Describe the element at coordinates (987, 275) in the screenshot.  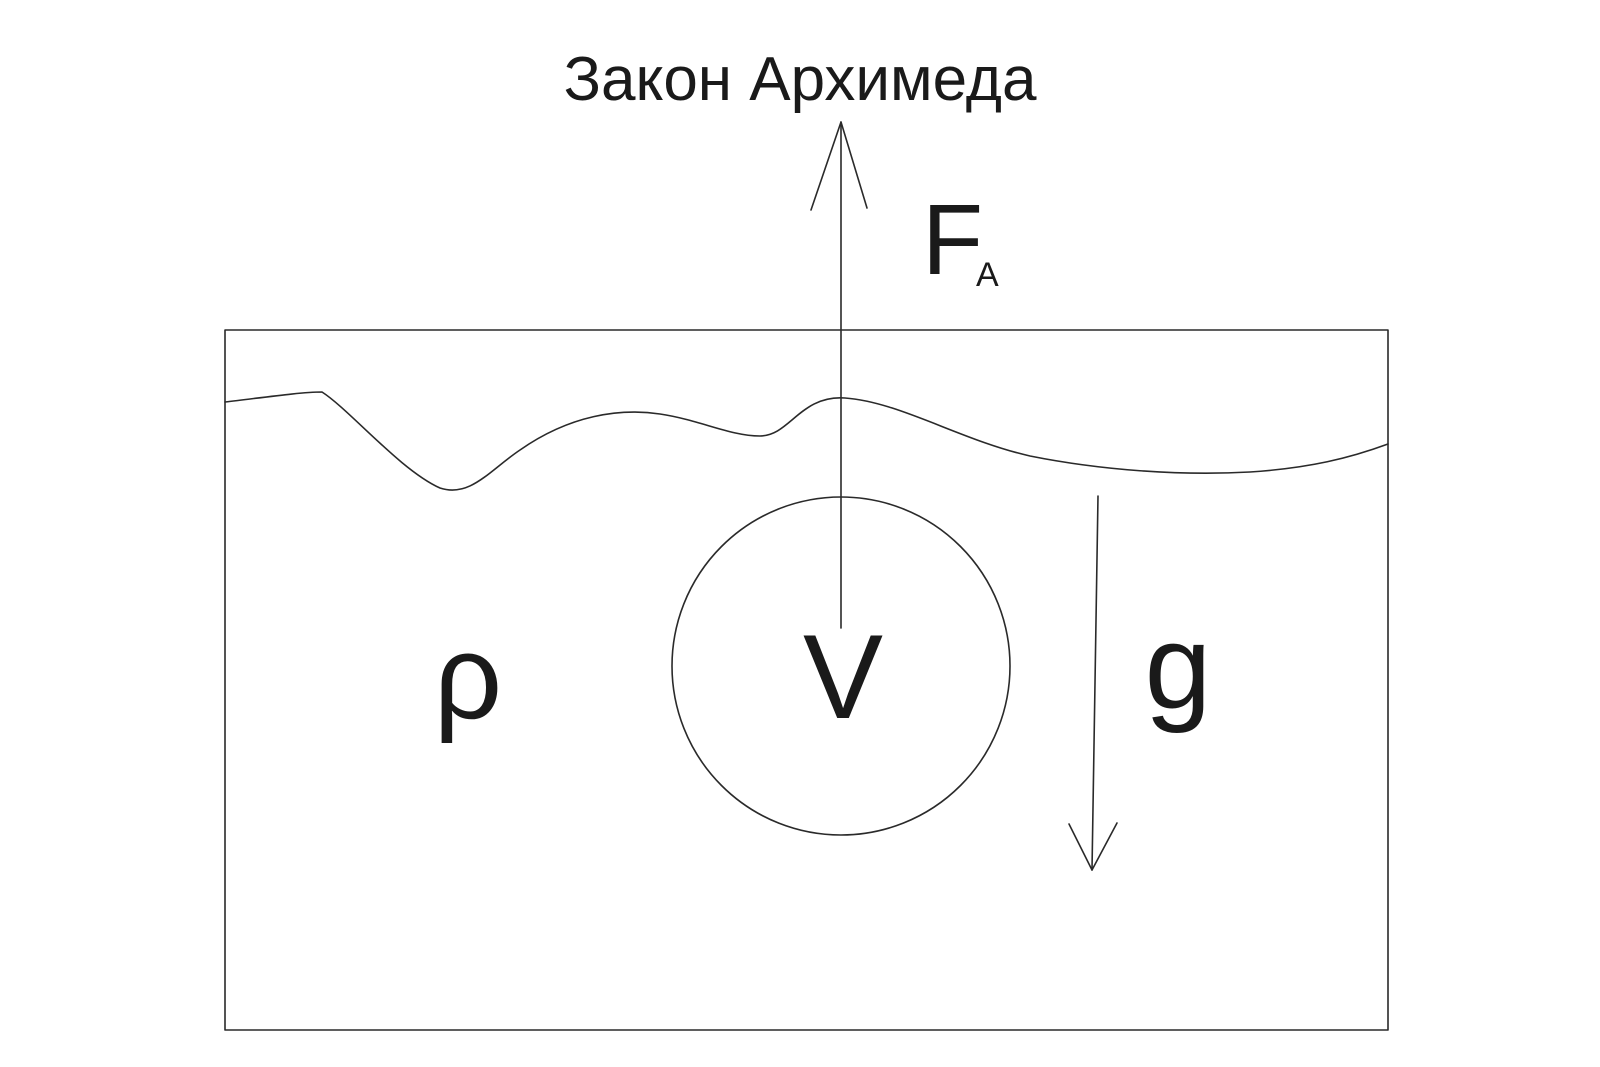
I see `buoyant-force-subscript: A` at that location.